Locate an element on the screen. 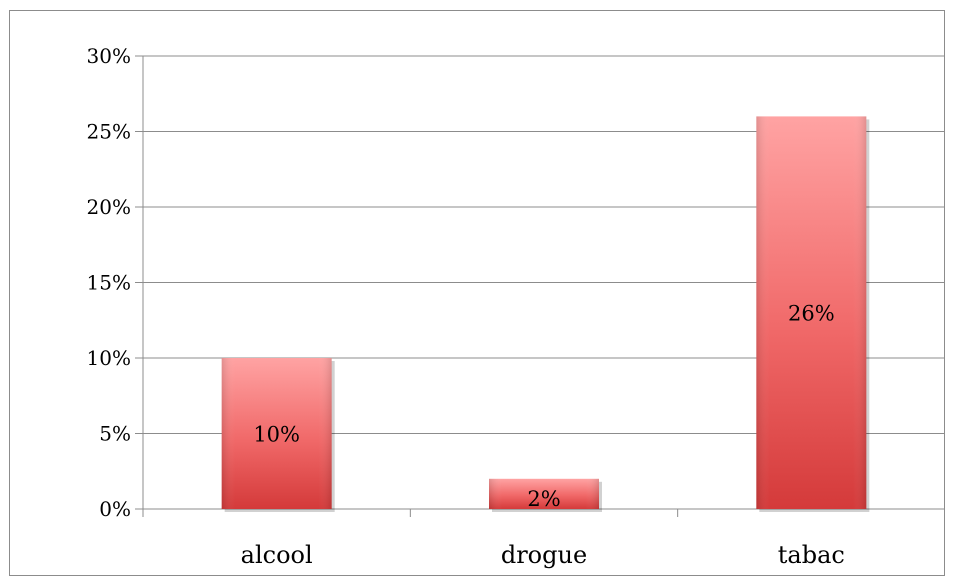 The height and width of the screenshot is (581, 956). bar-sheen-drogue is located at coordinates (544, 493).